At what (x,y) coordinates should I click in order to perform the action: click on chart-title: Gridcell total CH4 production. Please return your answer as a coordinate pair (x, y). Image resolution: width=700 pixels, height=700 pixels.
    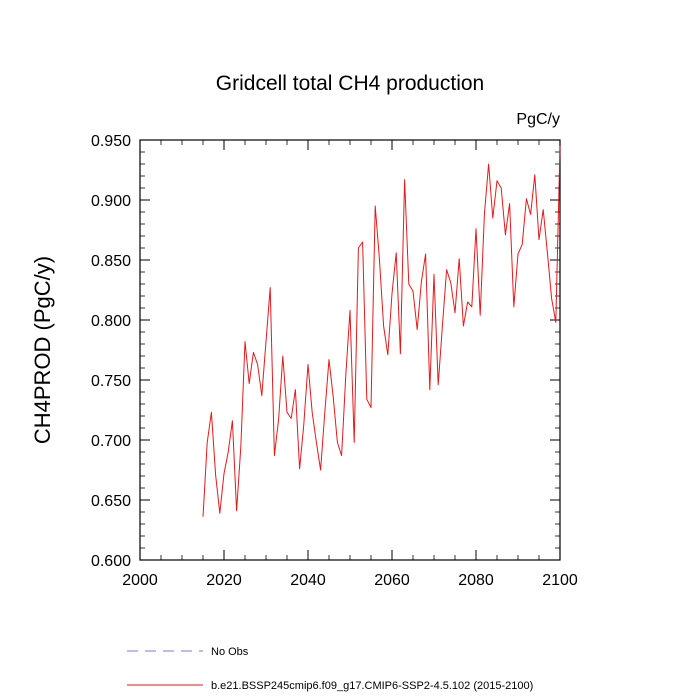
    Looking at the image, I should click on (350, 83).